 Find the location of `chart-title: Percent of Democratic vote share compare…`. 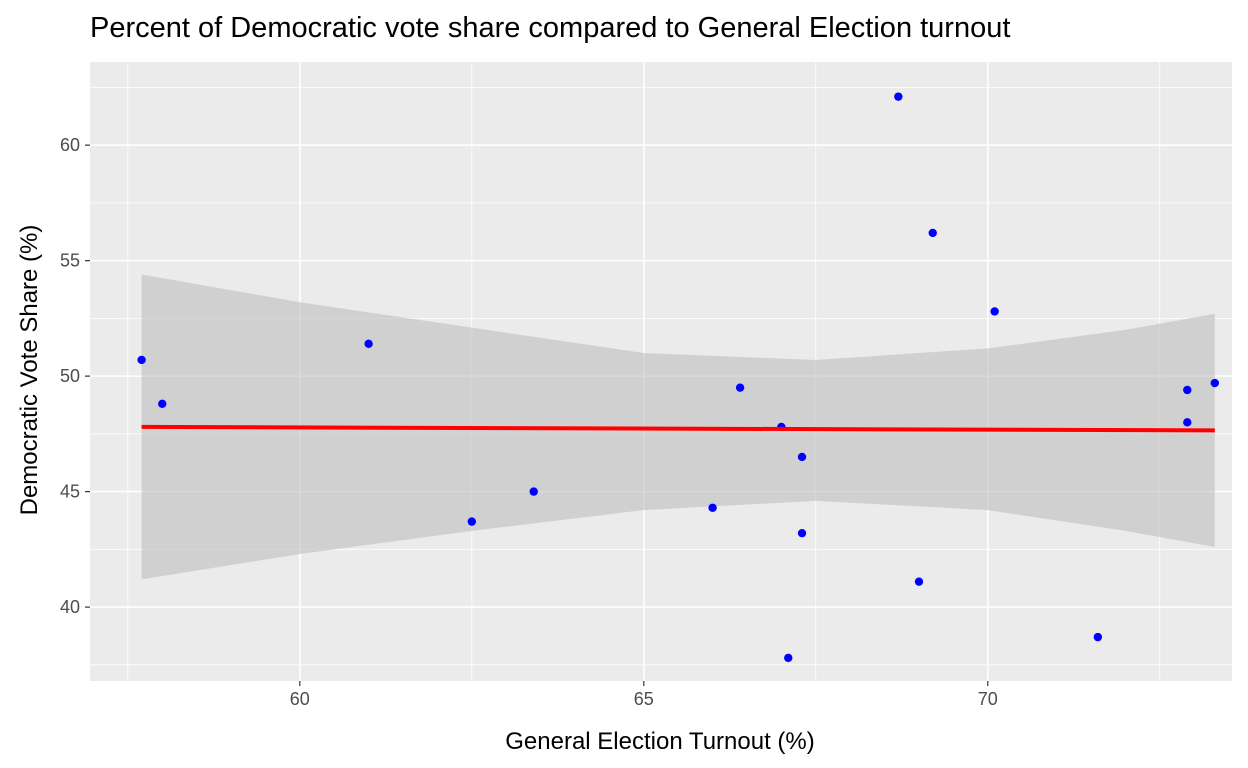

chart-title: Percent of Democratic vote share compare… is located at coordinates (550, 28).